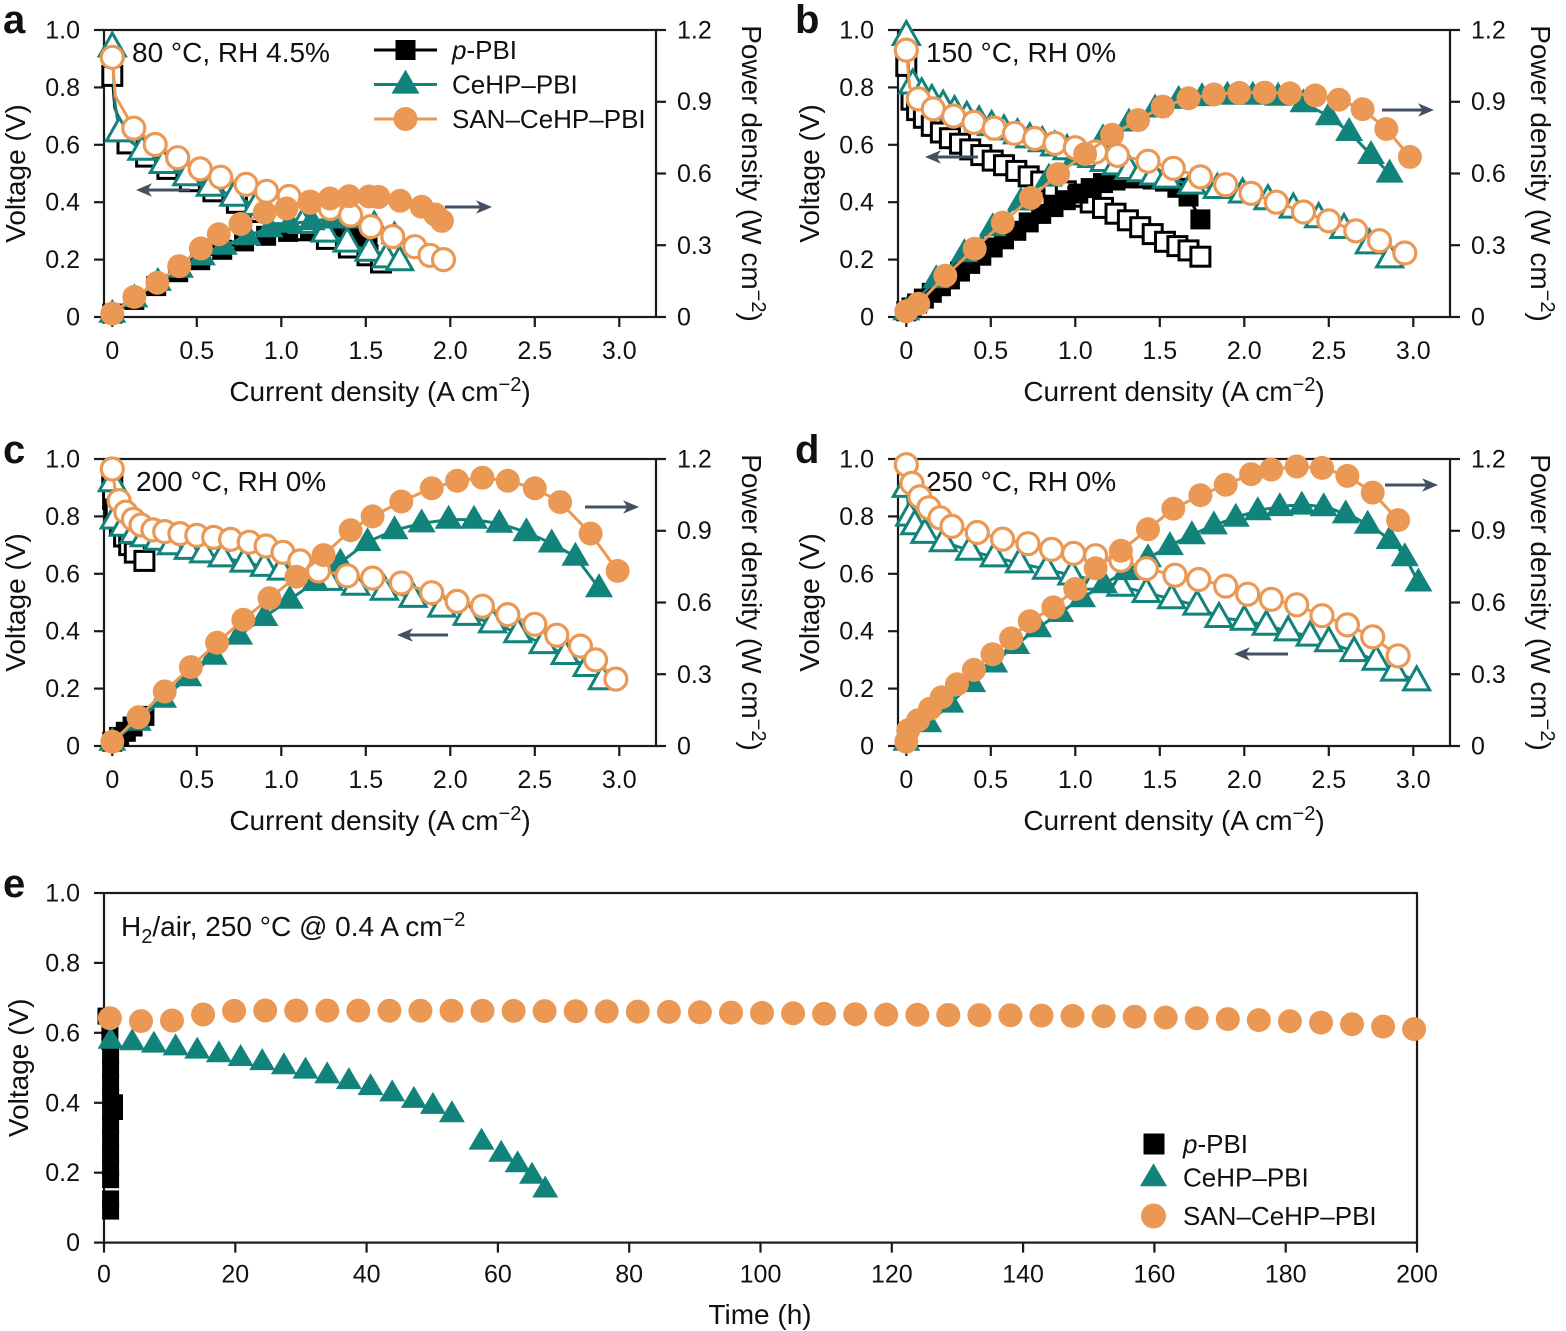 The width and height of the screenshot is (1566, 1331). I want to click on svg-text: Time (h), so click(759, 1314).